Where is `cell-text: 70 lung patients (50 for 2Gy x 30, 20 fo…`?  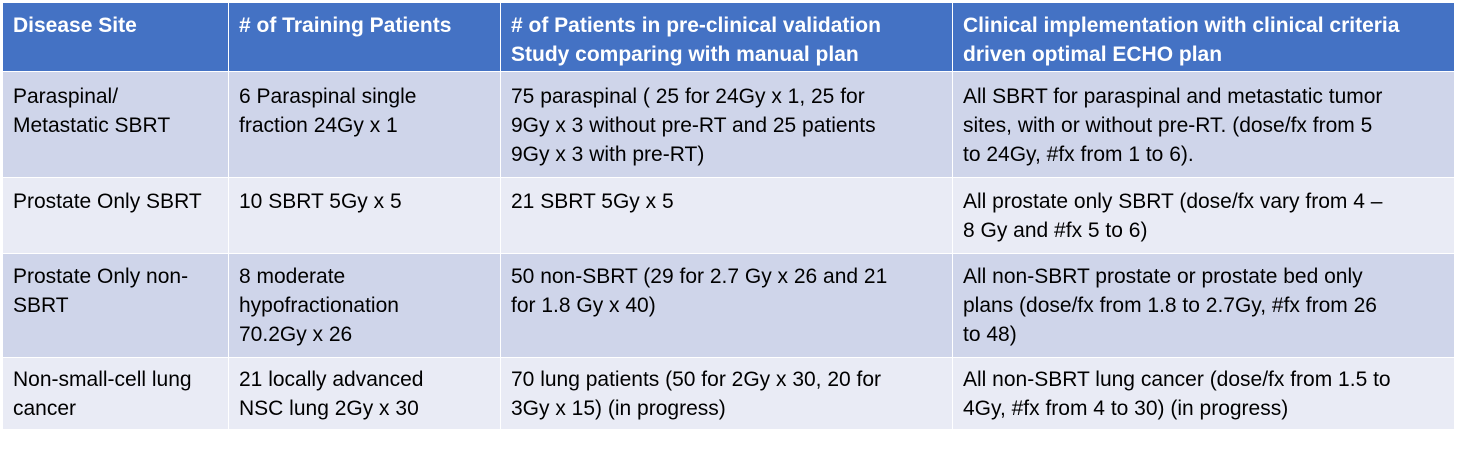
cell-text: 70 lung patients (50 for 2Gy x 30, 20 fo… is located at coordinates (696, 394).